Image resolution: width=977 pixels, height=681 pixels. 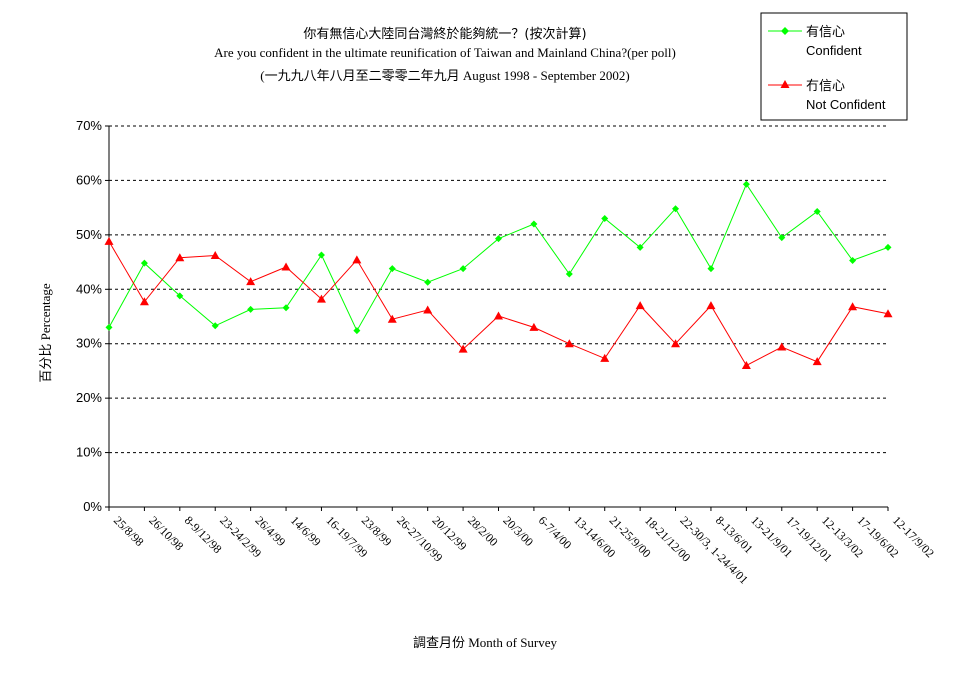 What do you see at coordinates (785, 31) in the screenshot?
I see `legend-marker-confident` at bounding box center [785, 31].